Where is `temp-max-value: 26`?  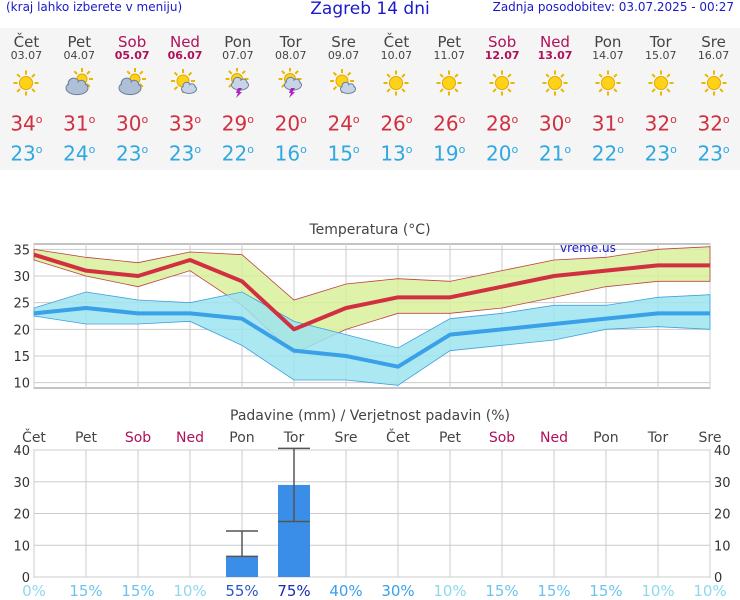 temp-max-value: 26 is located at coordinates (446, 123).